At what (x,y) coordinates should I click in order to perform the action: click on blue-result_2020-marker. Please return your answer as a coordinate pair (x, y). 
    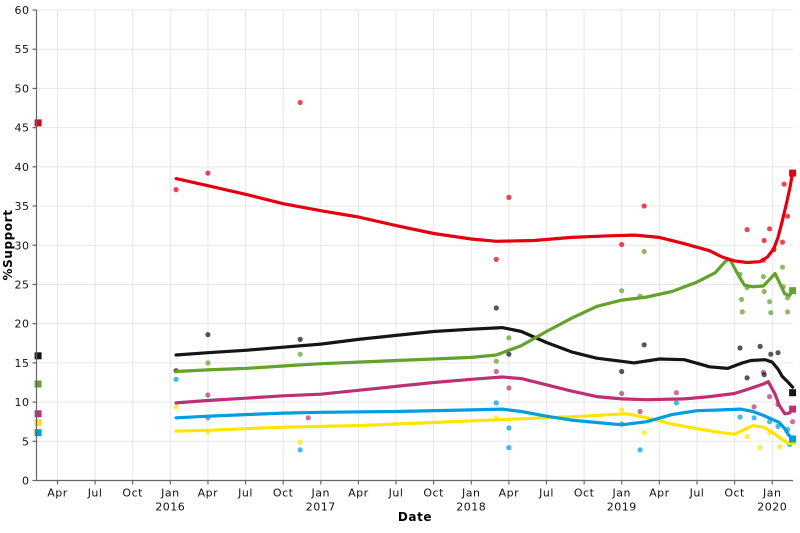
    Looking at the image, I should click on (793, 439).